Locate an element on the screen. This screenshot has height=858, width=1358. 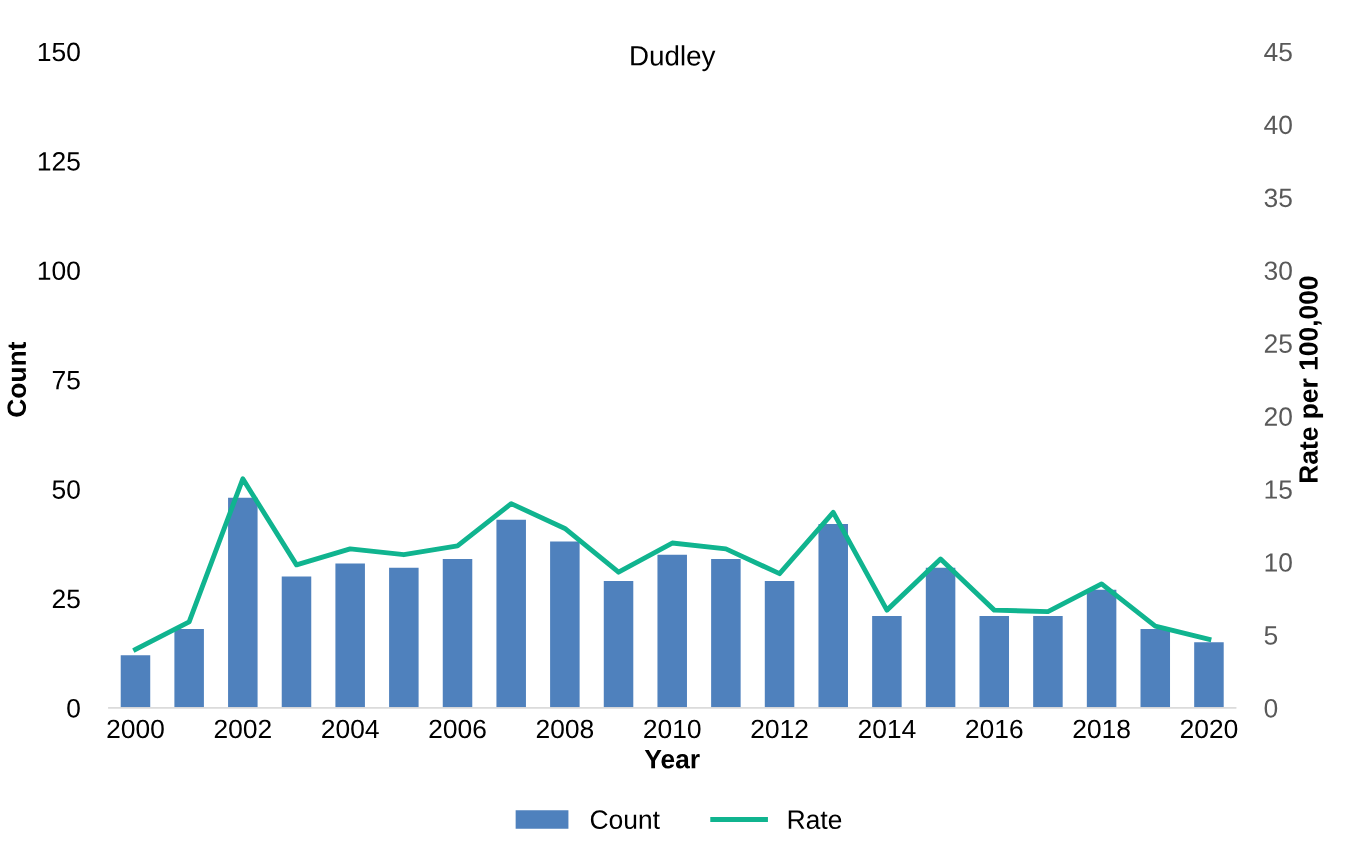
y2-tick-label: 45 is located at coordinates (1278, 52).